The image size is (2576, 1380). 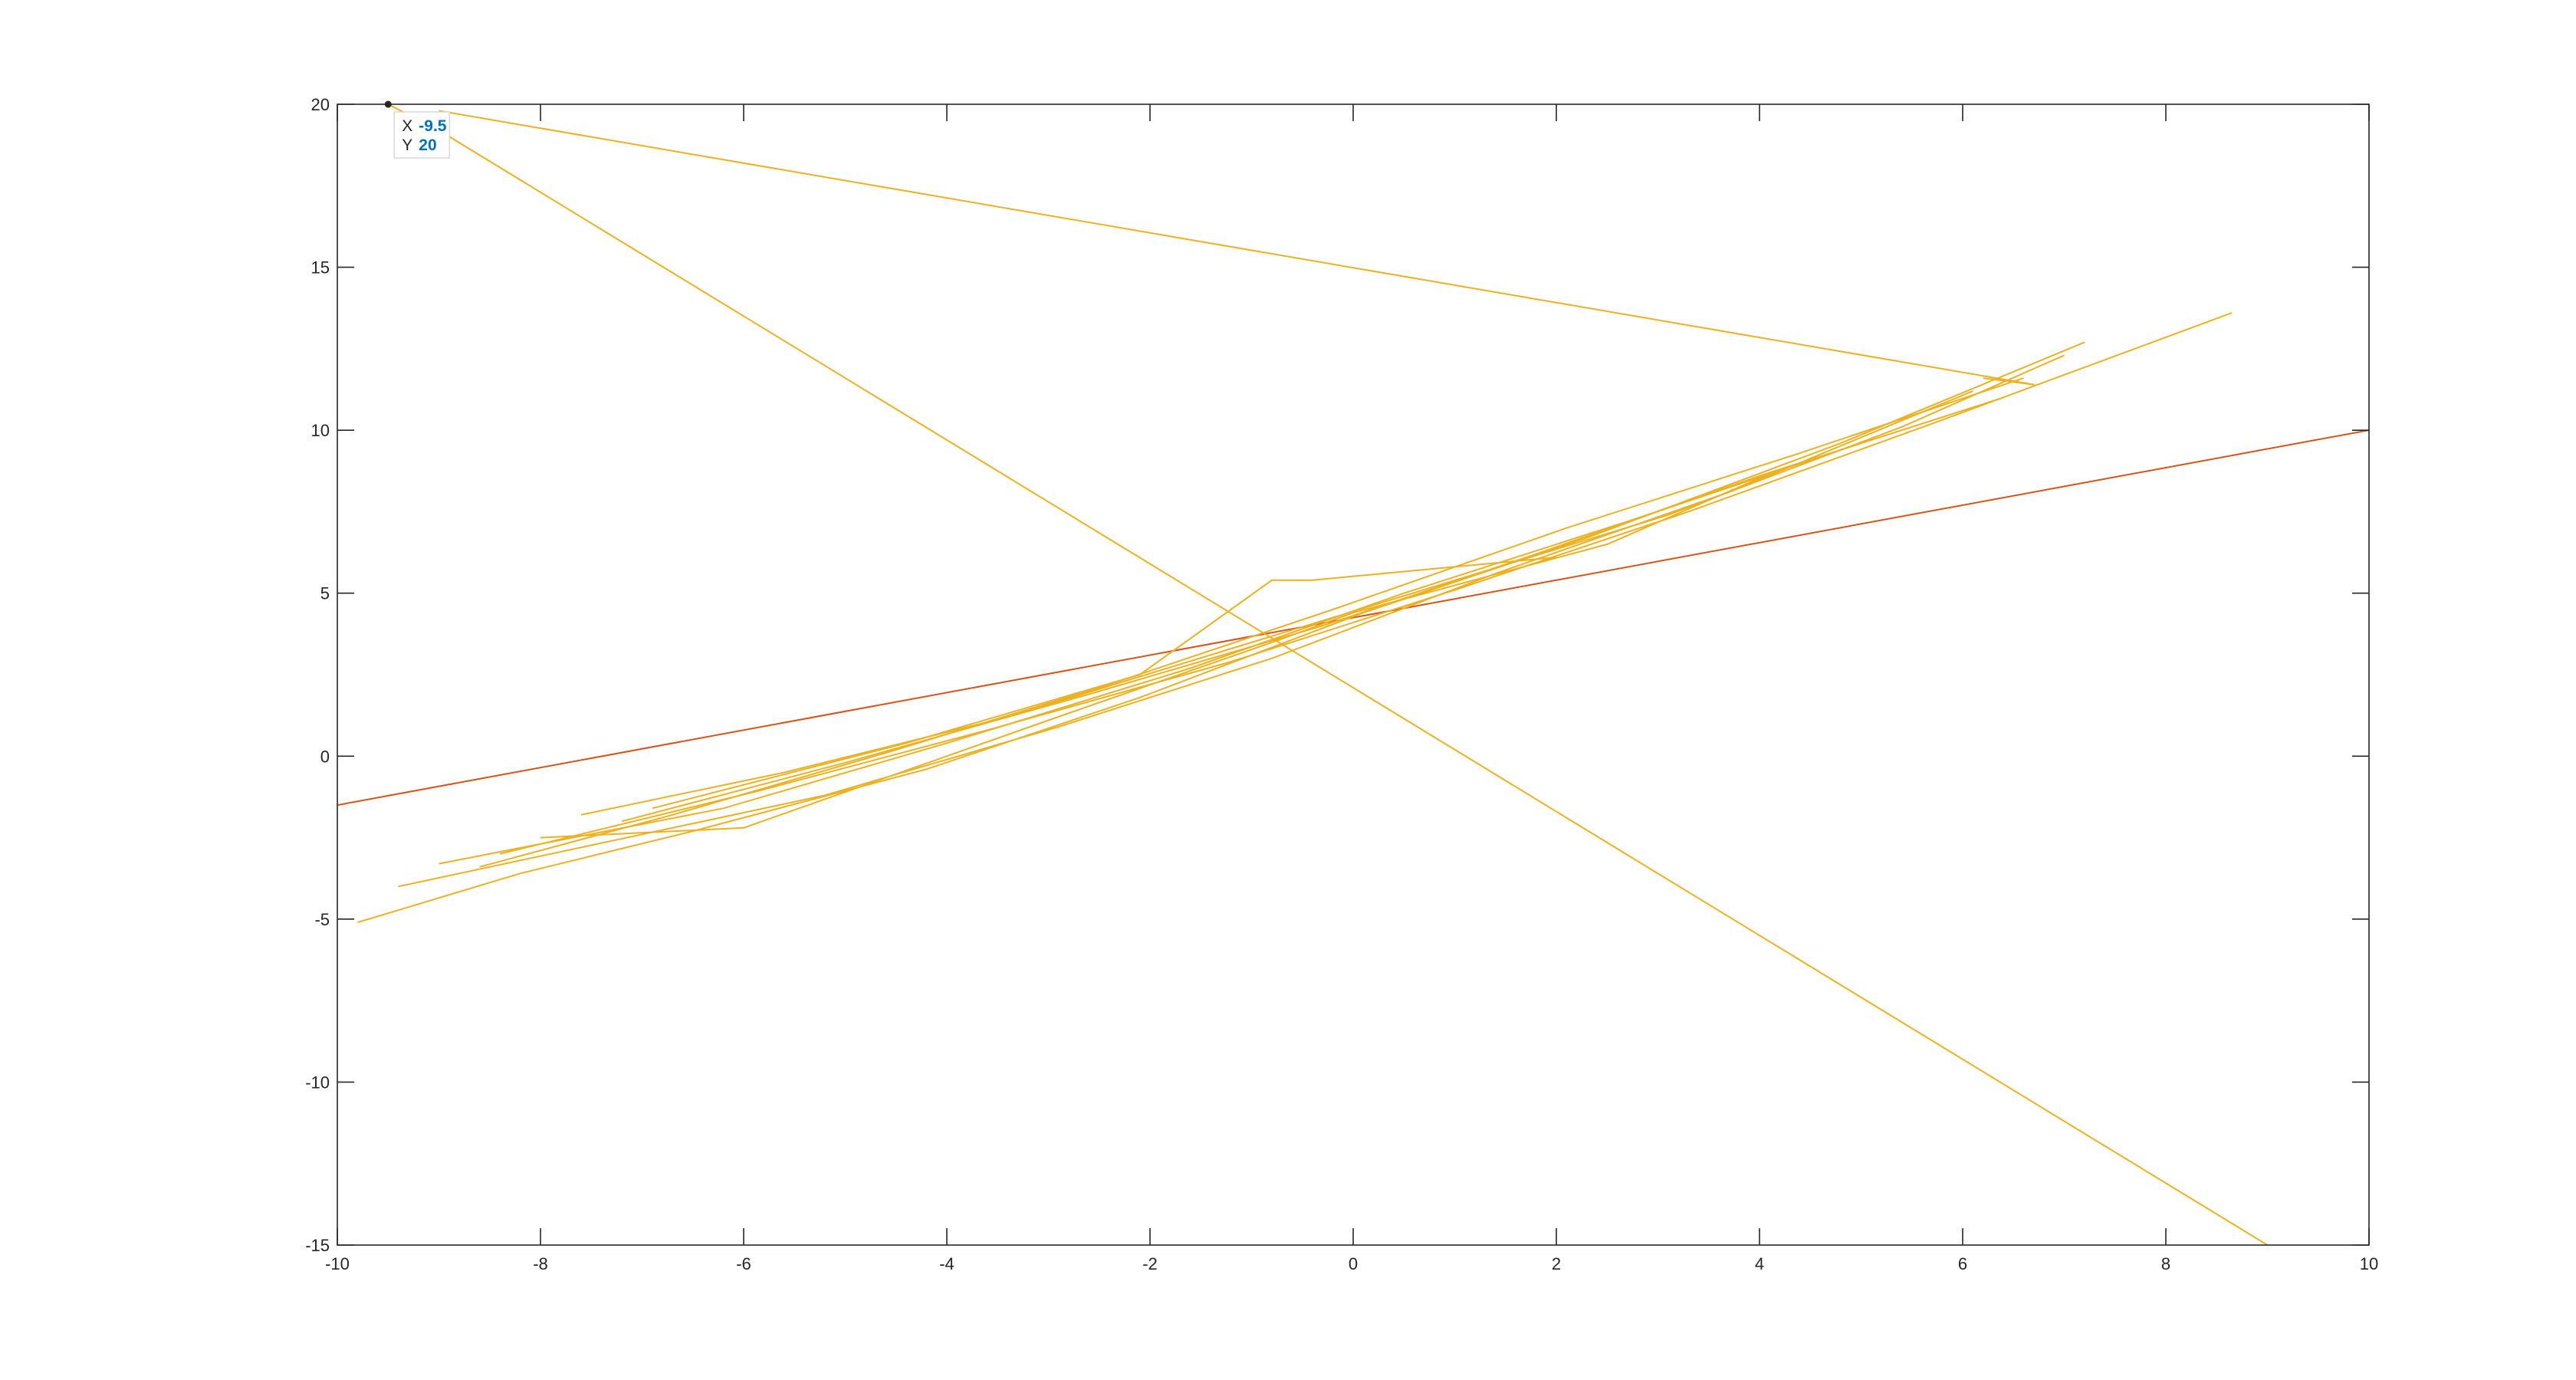 I want to click on y-tick-label: -10, so click(x=317, y=1083).